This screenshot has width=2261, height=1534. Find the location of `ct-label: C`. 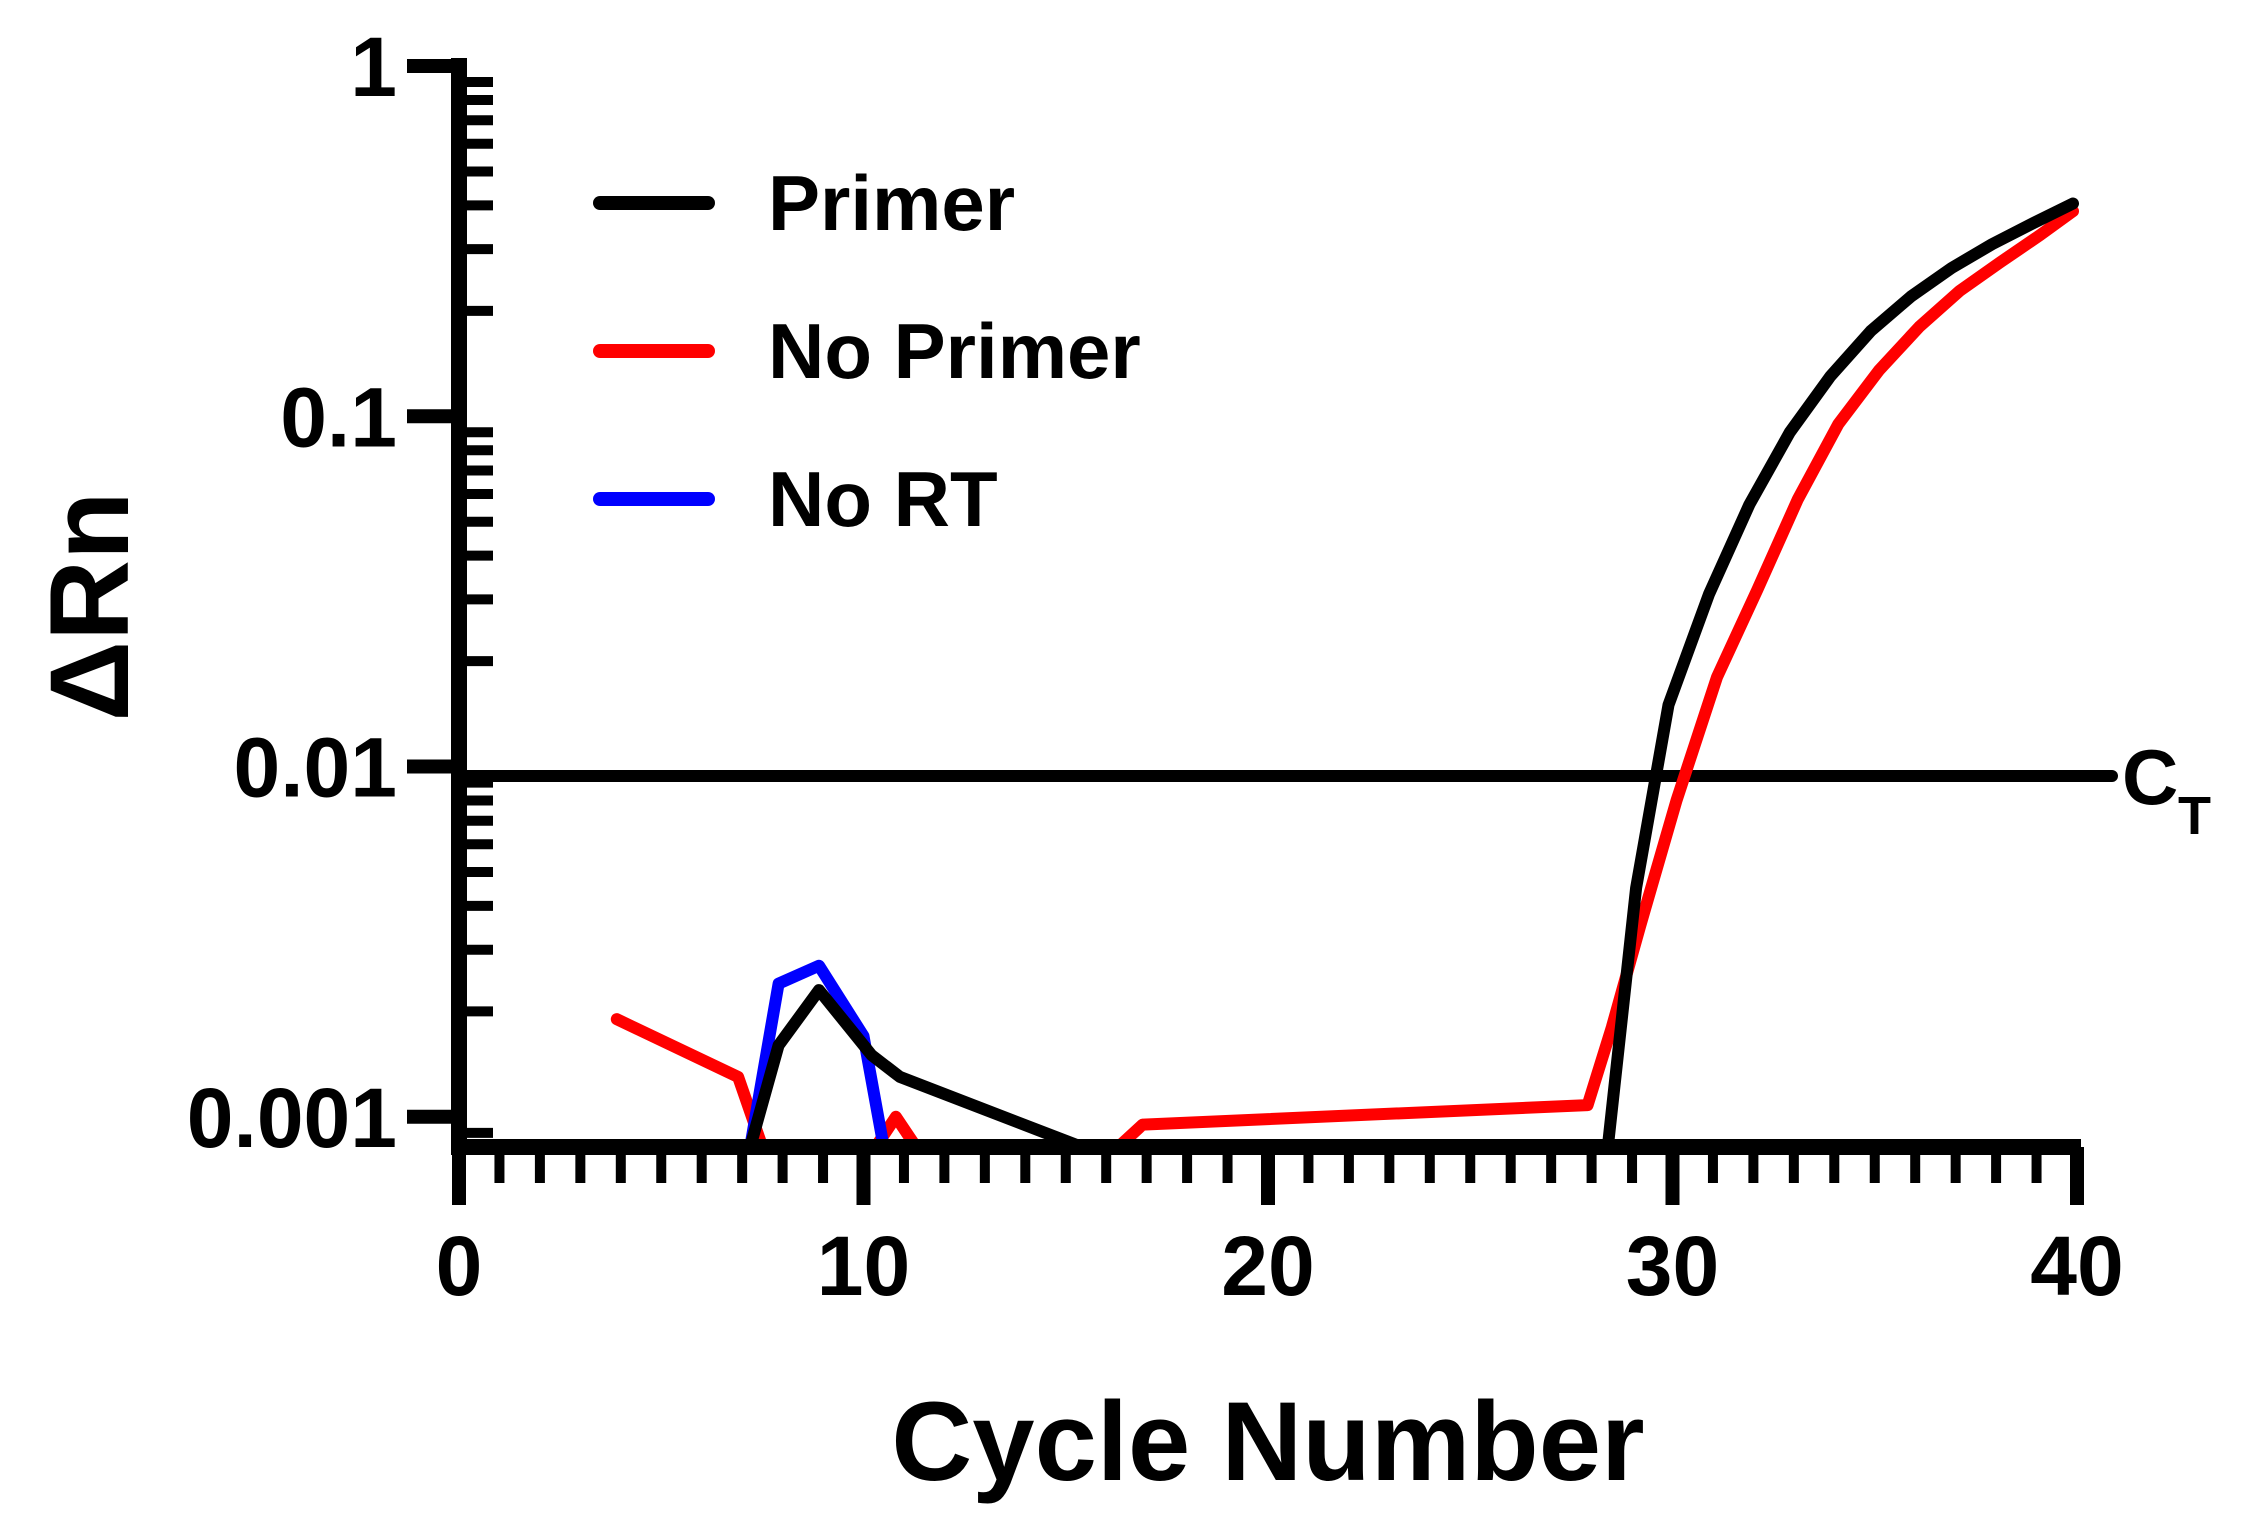

ct-label: C is located at coordinates (2150, 777).